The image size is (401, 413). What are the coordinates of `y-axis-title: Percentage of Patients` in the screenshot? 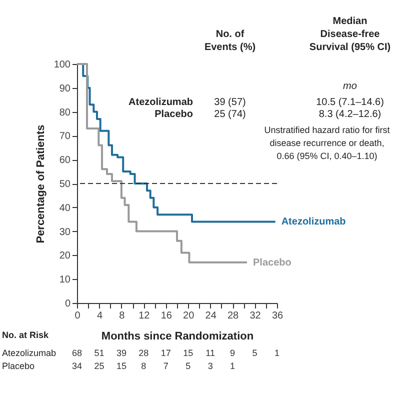 It's located at (40, 184).